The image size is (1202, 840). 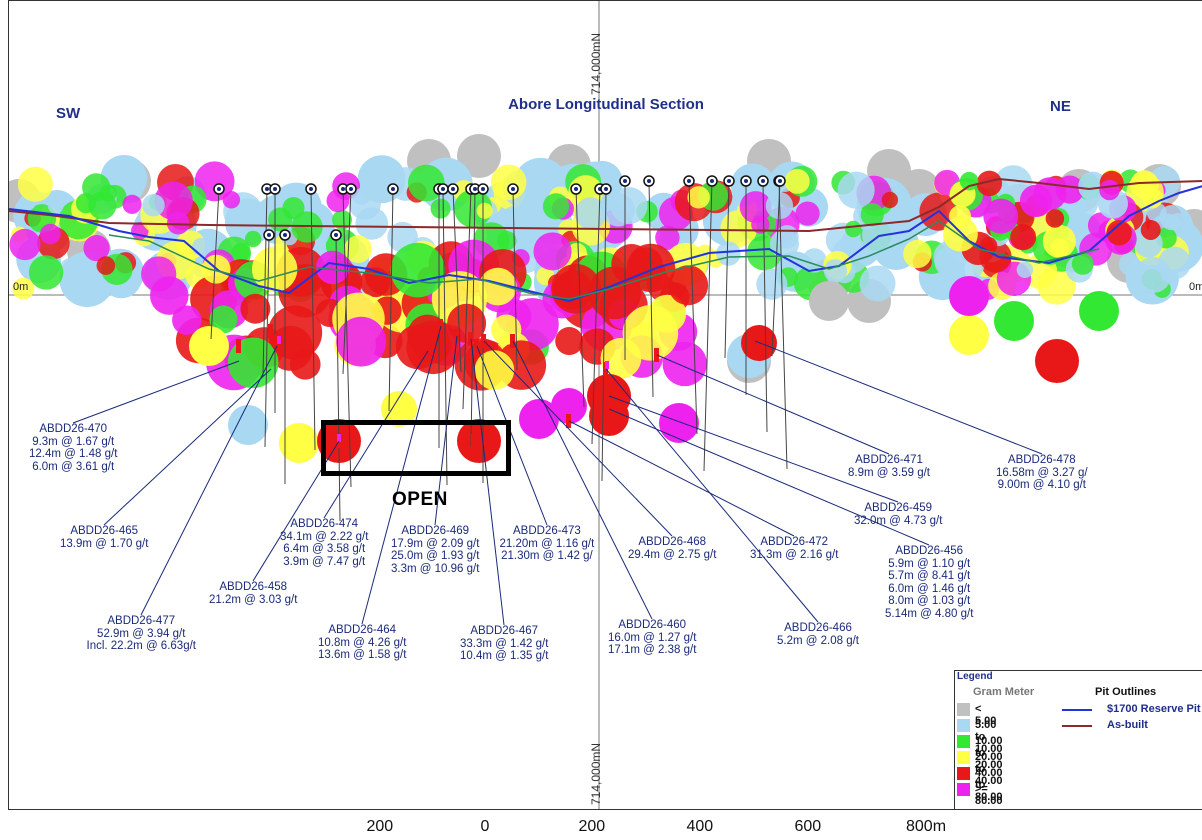 I want to click on zero-level-right: 0m, so click(x=1195, y=287).